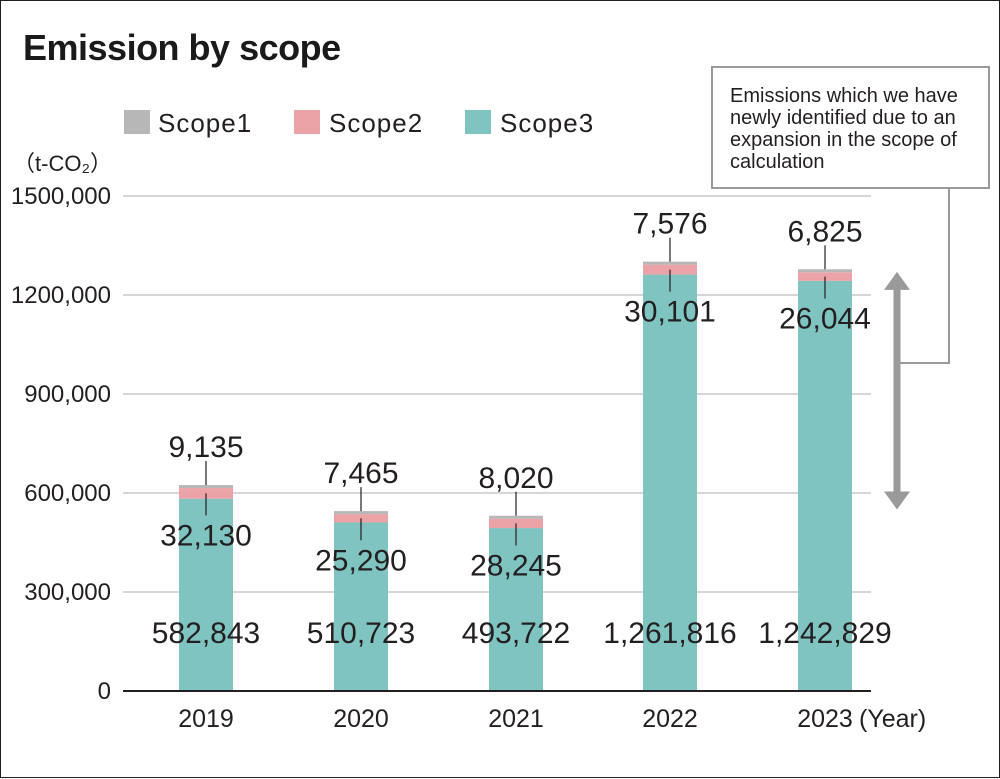  I want to click on y-axis-ticks: 0 300,000 600,000 900,000 1200,000 1500,000, so click(61, 444).